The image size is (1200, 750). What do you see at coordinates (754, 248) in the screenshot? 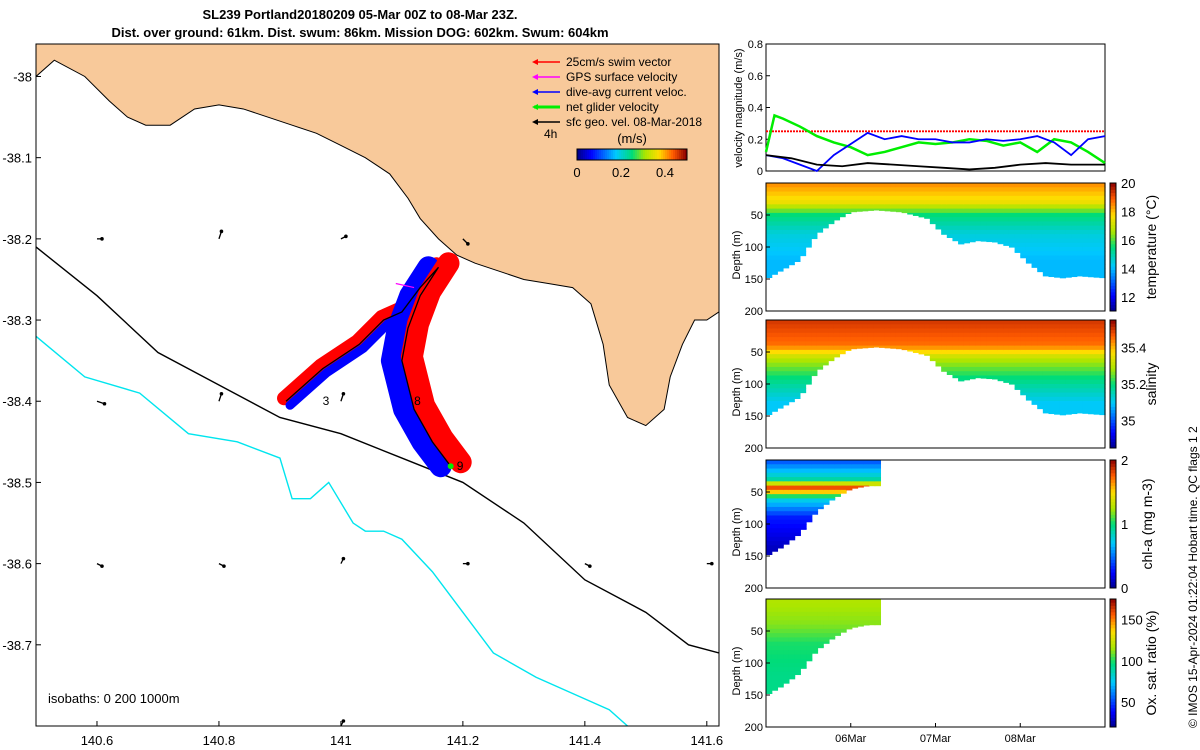
I see `temperature-ytick-label-1: 100` at bounding box center [754, 248].